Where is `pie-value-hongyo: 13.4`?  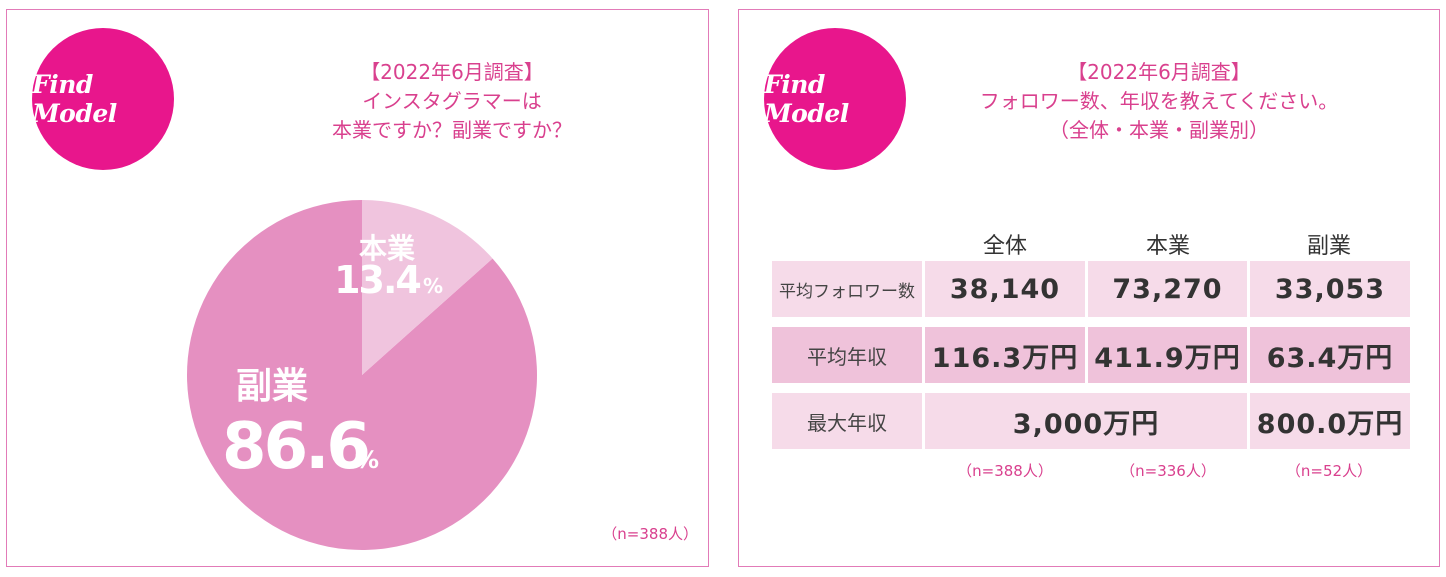 pie-value-hongyo: 13.4 is located at coordinates (377, 280).